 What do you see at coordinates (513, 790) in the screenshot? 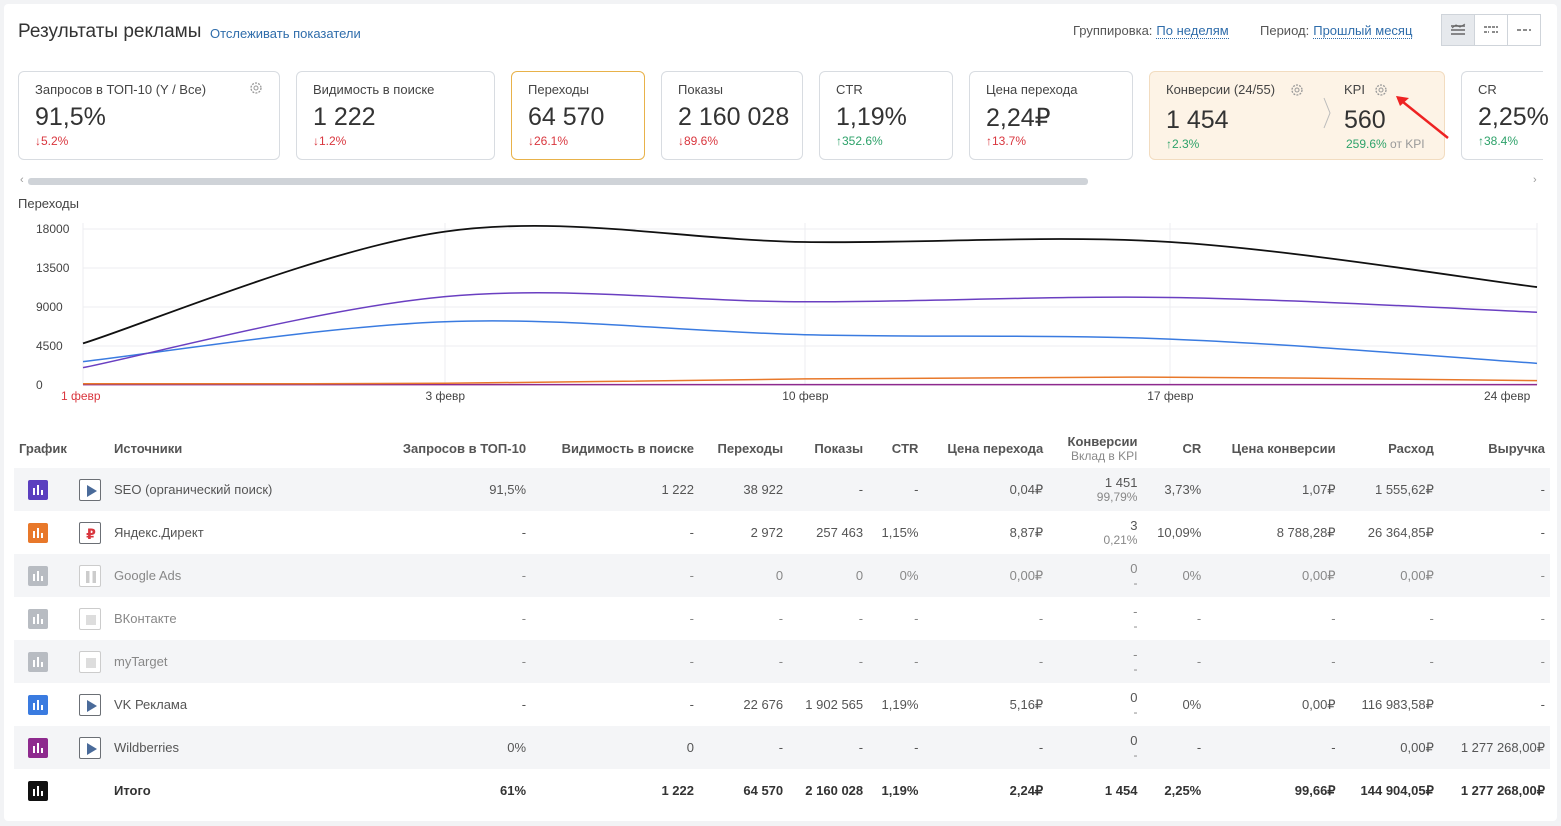
I see `total-top10: 61%` at bounding box center [513, 790].